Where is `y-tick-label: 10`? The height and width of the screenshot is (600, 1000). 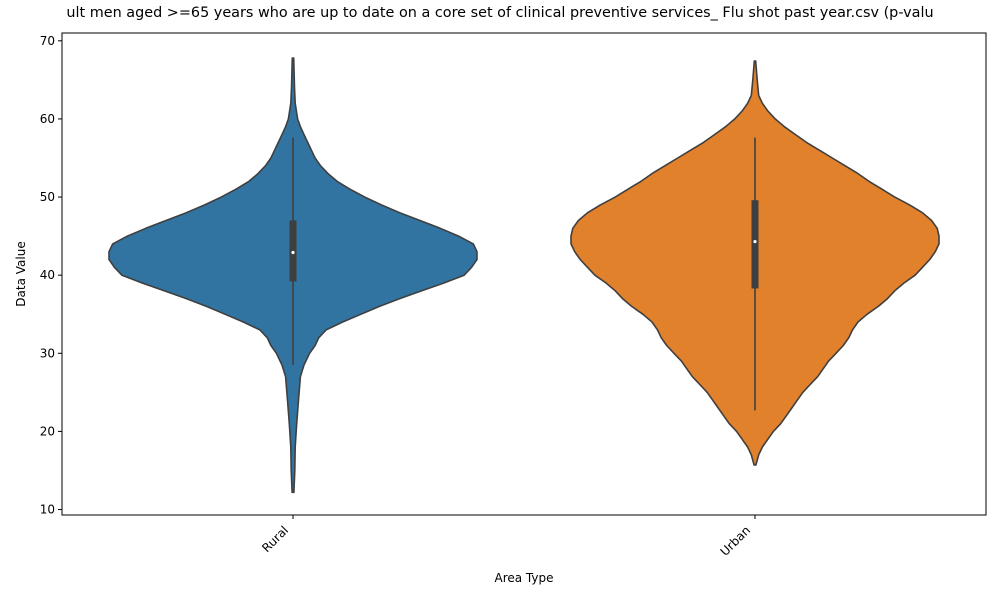 y-tick-label: 10 is located at coordinates (47, 510).